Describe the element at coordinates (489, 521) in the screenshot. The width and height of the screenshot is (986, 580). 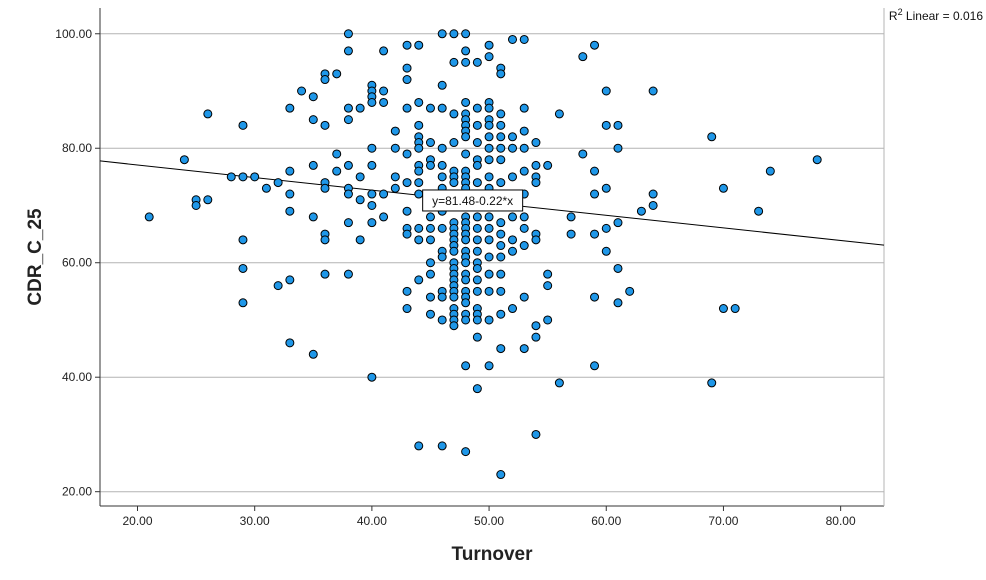
I see `x-tick-label: 50.00` at that location.